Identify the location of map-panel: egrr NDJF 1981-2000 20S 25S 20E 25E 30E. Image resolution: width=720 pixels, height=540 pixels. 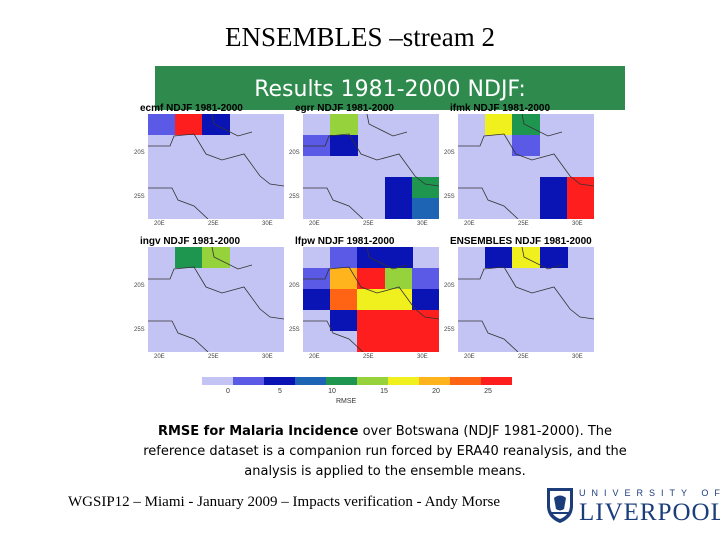
(367, 167).